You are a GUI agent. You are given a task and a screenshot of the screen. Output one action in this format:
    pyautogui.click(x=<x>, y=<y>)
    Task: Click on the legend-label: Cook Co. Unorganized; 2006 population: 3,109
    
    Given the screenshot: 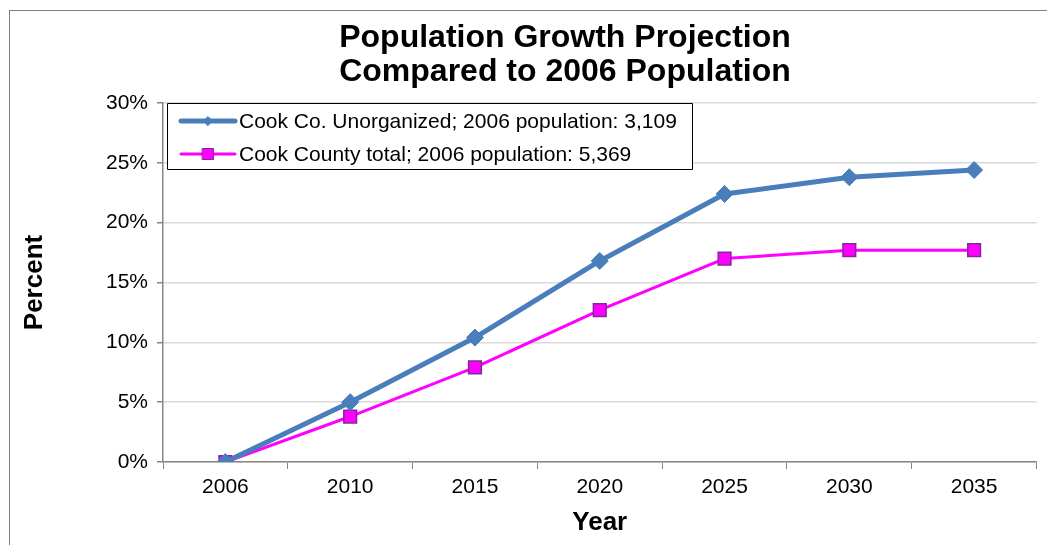 What is the action you would take?
    pyautogui.click(x=458, y=120)
    